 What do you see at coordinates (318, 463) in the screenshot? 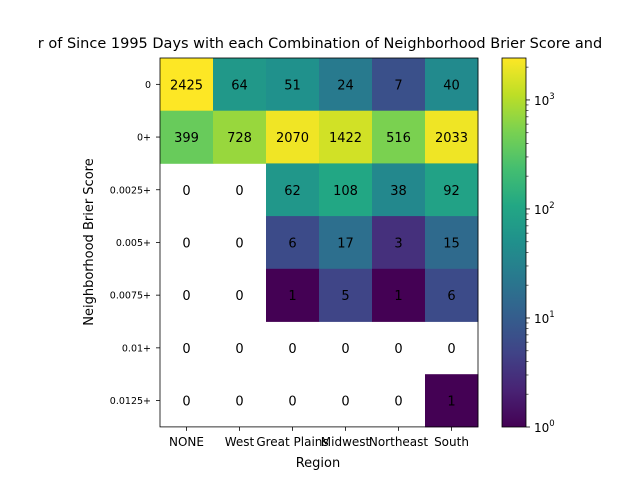
I see `x-axis-label: Region` at bounding box center [318, 463].